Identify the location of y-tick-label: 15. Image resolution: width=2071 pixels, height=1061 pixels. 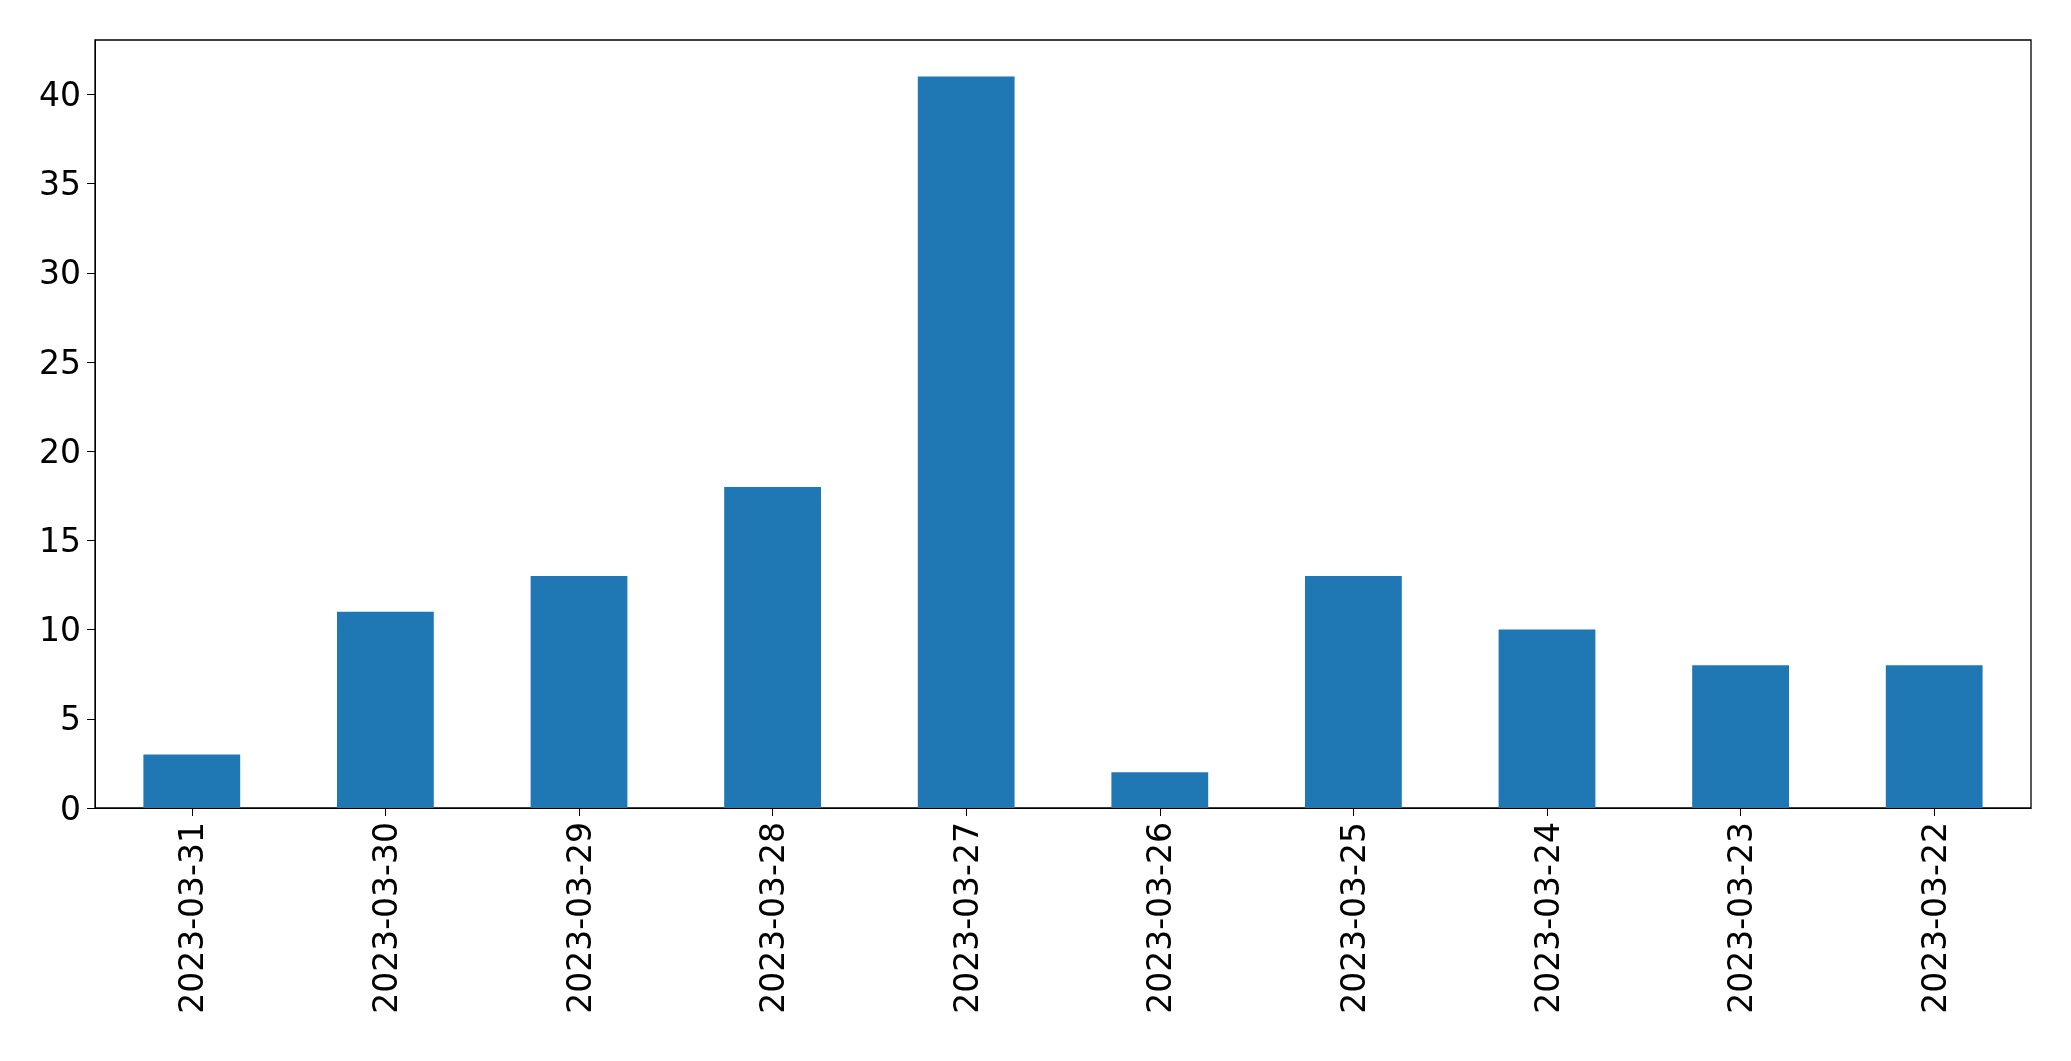
(60, 540).